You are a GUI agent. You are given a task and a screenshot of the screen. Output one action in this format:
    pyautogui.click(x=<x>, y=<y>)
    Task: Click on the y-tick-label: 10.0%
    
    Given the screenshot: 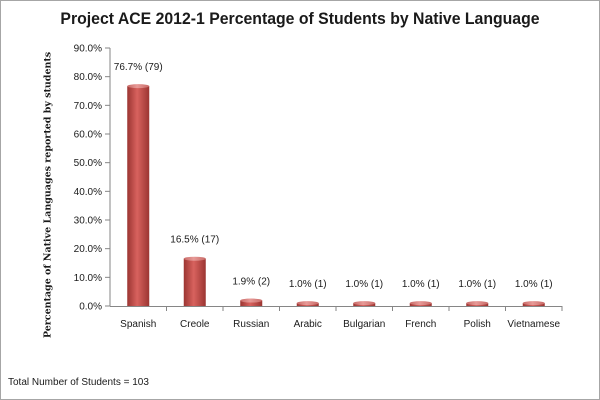 What is the action you would take?
    pyautogui.click(x=88, y=278)
    